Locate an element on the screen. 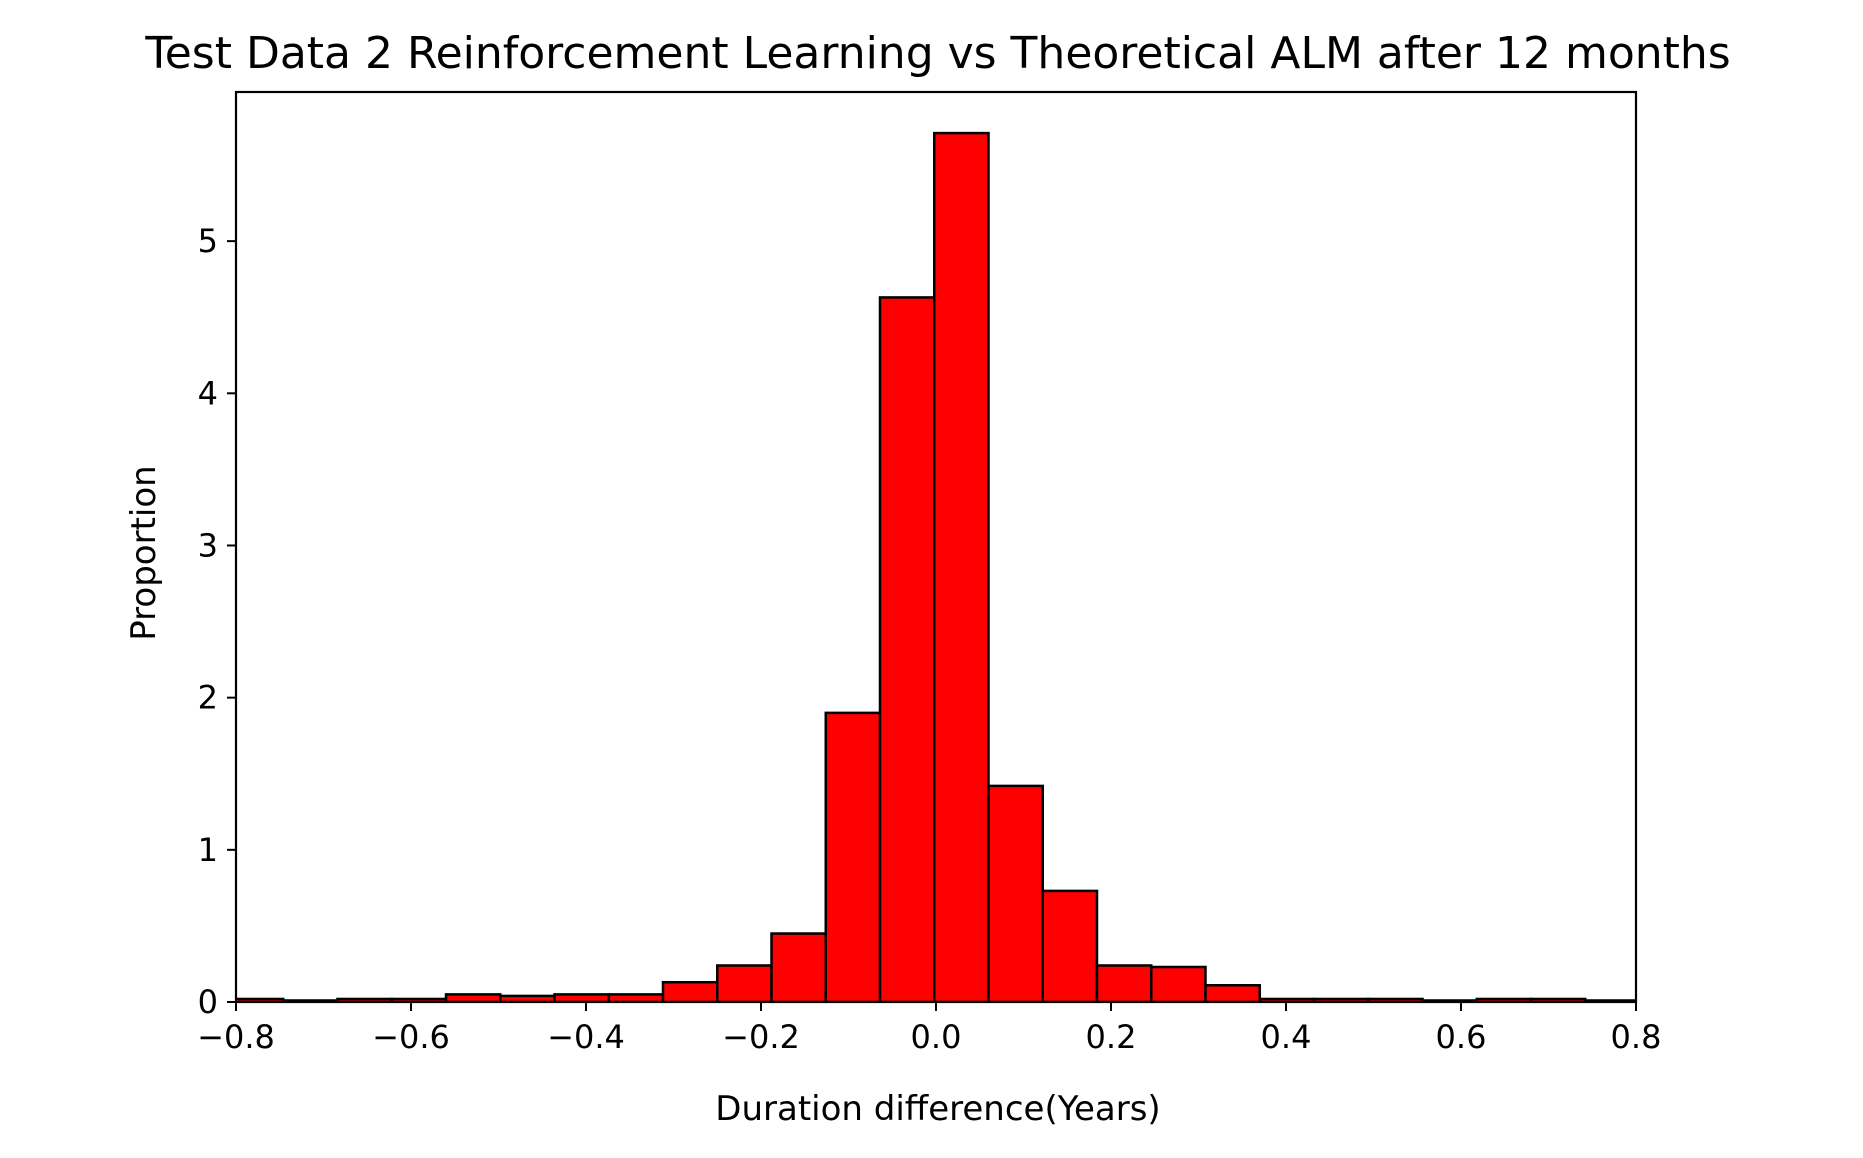 This screenshot has width=1863, height=1158. x-tick-label: −0.2 is located at coordinates (761, 1037).